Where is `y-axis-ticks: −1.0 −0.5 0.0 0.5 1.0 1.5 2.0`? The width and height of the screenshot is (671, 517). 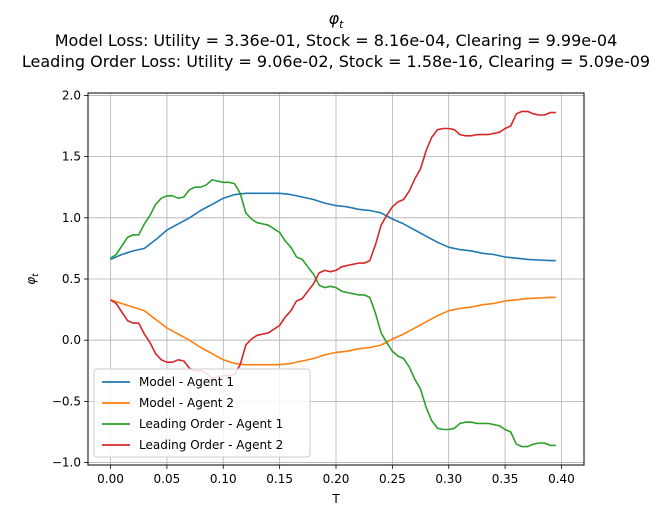
y-axis-ticks: −1.0 −0.5 0.0 0.5 1.0 1.5 2.0 is located at coordinates (70, 279).